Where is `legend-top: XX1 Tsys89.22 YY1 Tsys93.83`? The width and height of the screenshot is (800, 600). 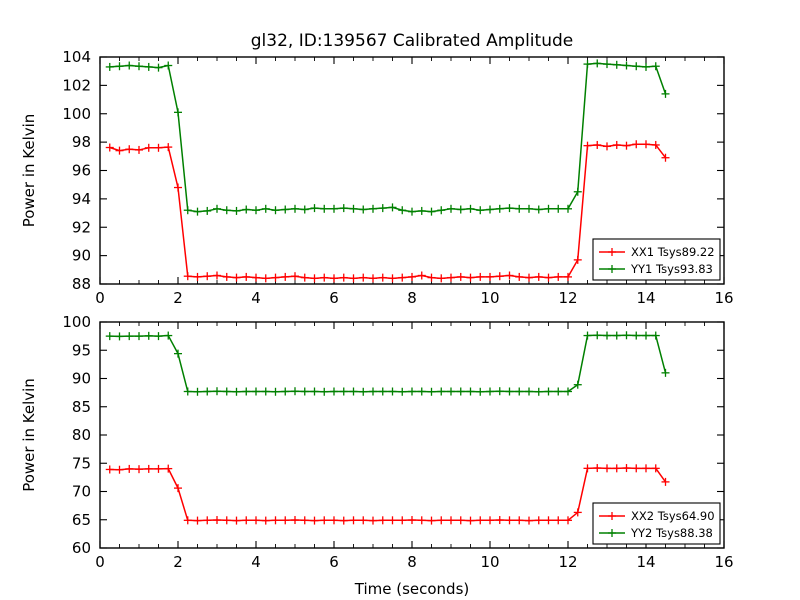 legend-top: XX1 Tsys89.22 YY1 Tsys93.83 is located at coordinates (656, 259).